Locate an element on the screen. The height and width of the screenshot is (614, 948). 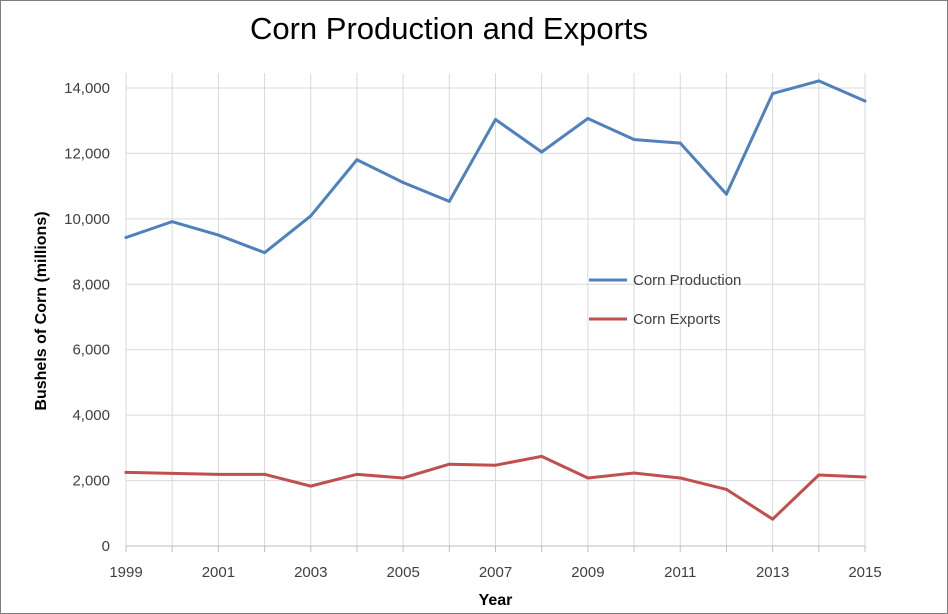
x-tick-label: 2011 is located at coordinates (680, 572).